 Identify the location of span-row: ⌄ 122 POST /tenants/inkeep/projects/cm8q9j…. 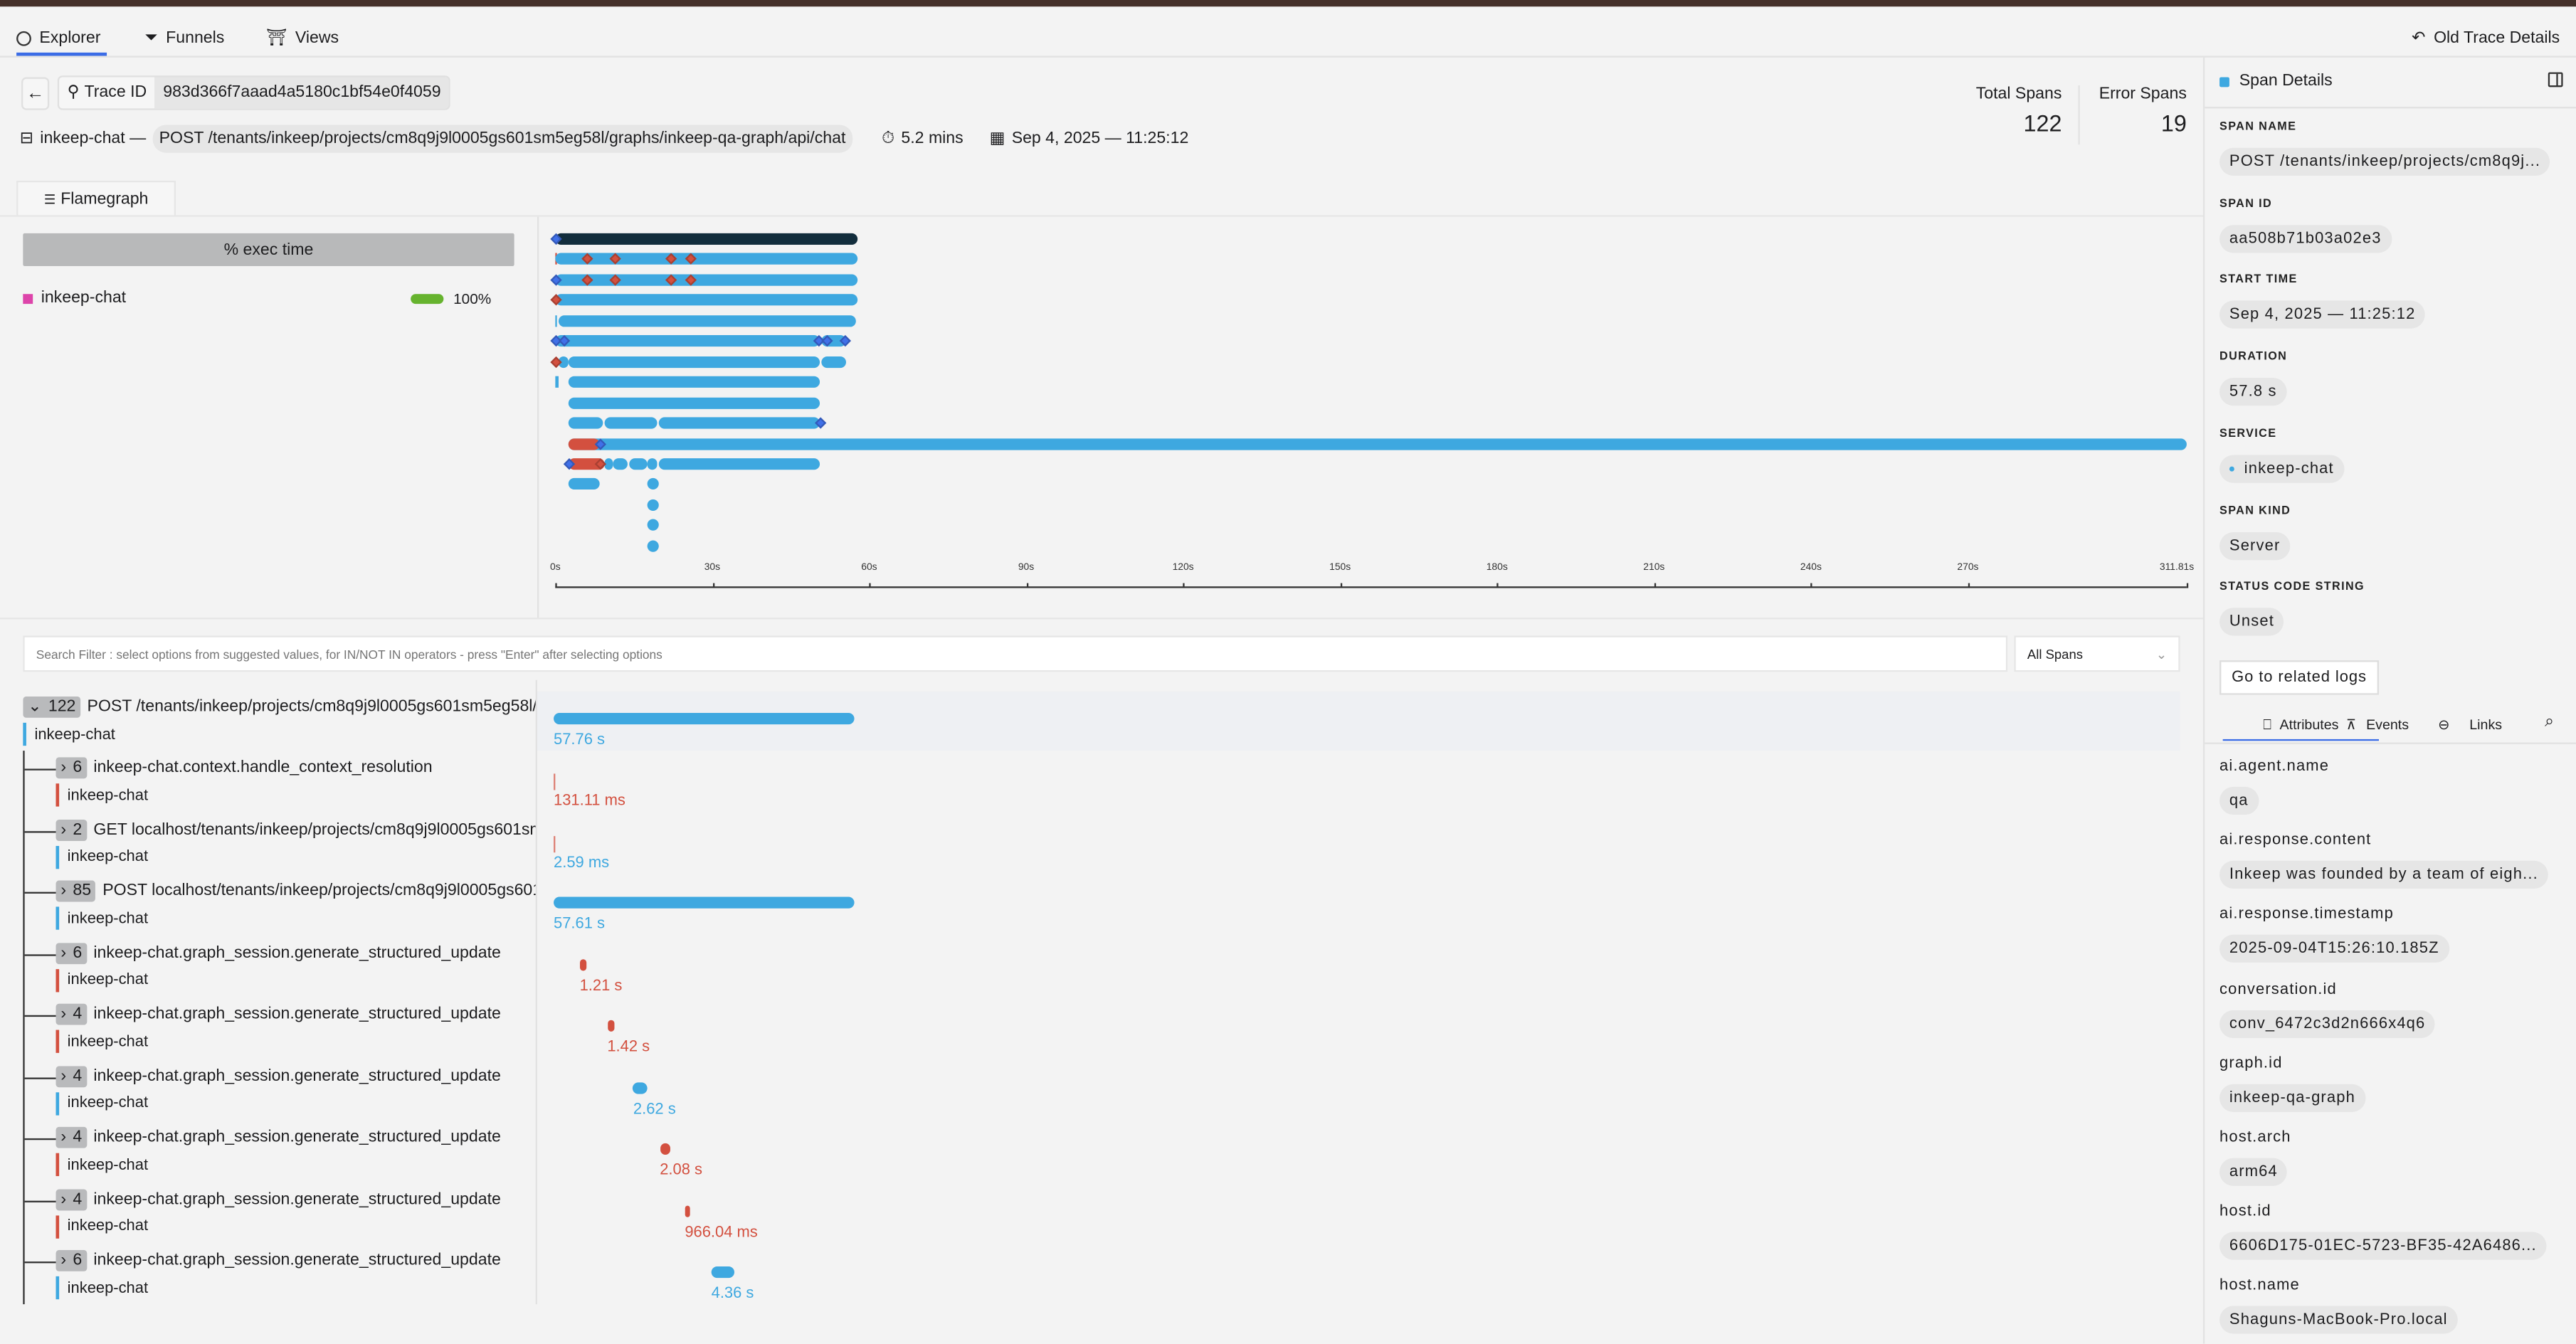
(279, 726).